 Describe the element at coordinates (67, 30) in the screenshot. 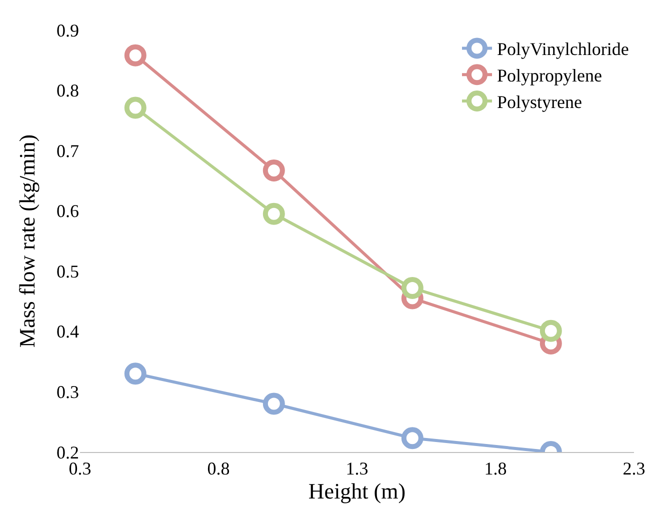

I see `y-tick-label: 0.9` at that location.